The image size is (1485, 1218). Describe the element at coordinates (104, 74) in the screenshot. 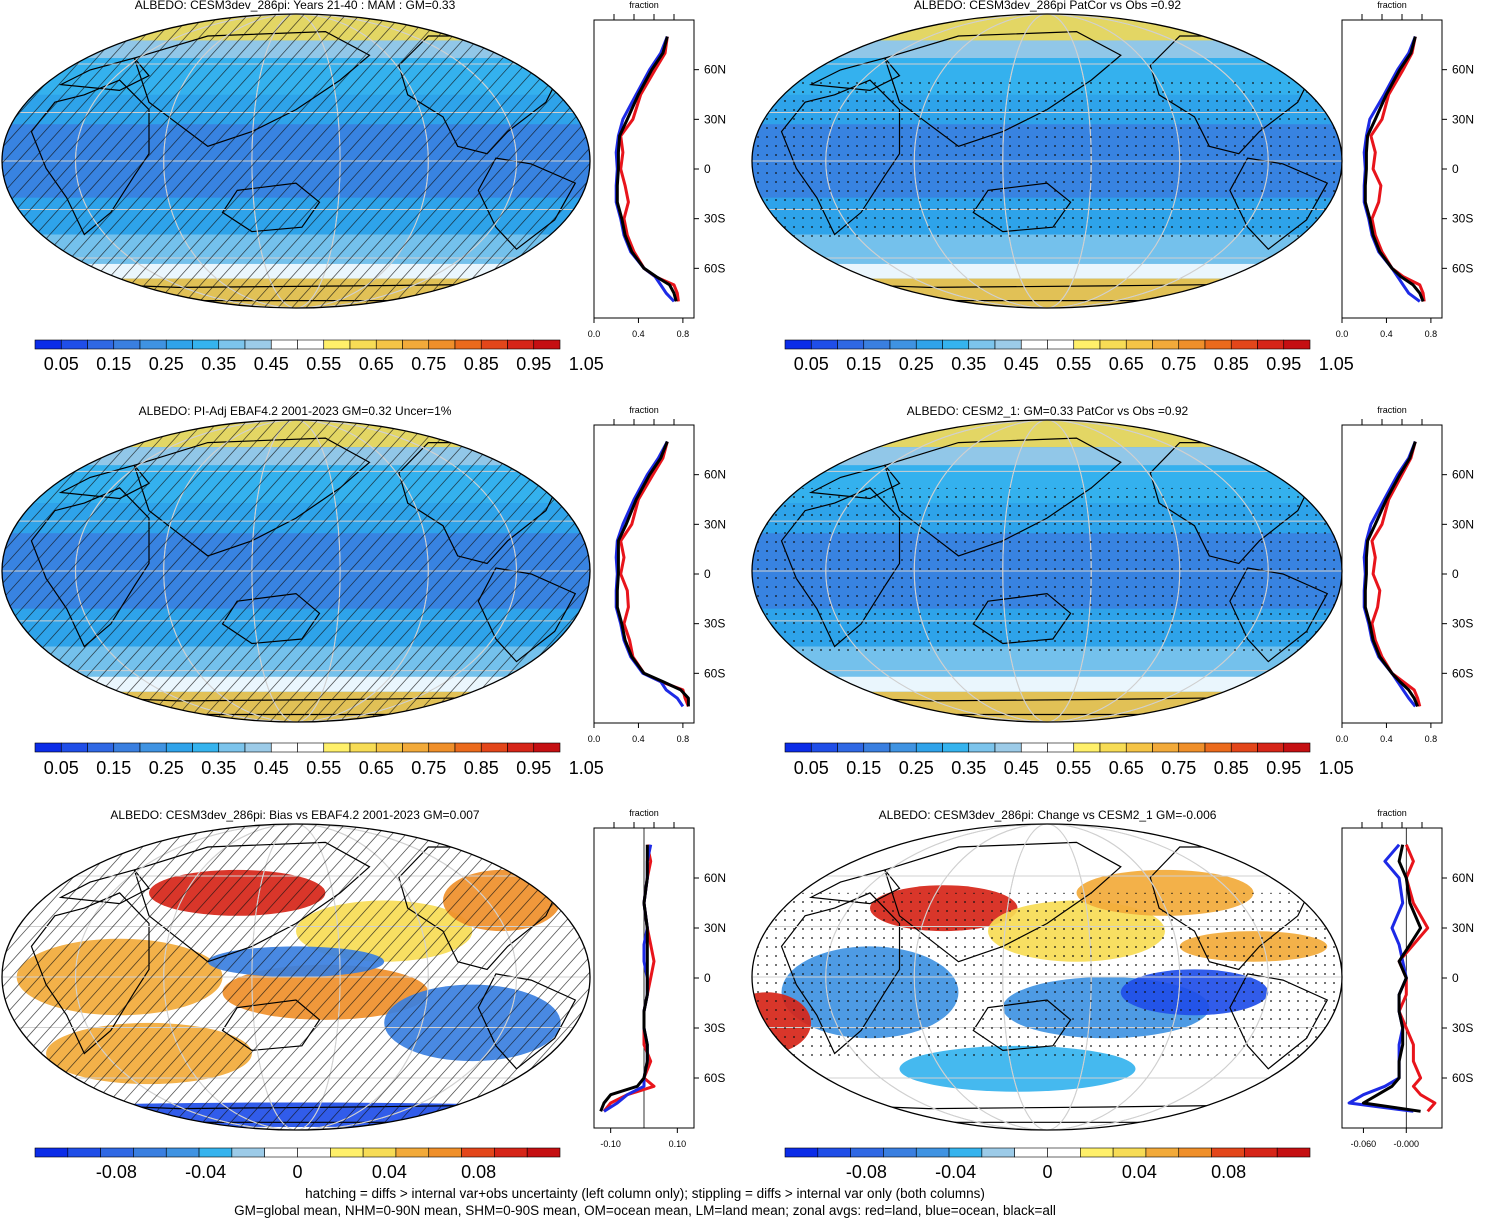

I see `coastline-europe` at that location.